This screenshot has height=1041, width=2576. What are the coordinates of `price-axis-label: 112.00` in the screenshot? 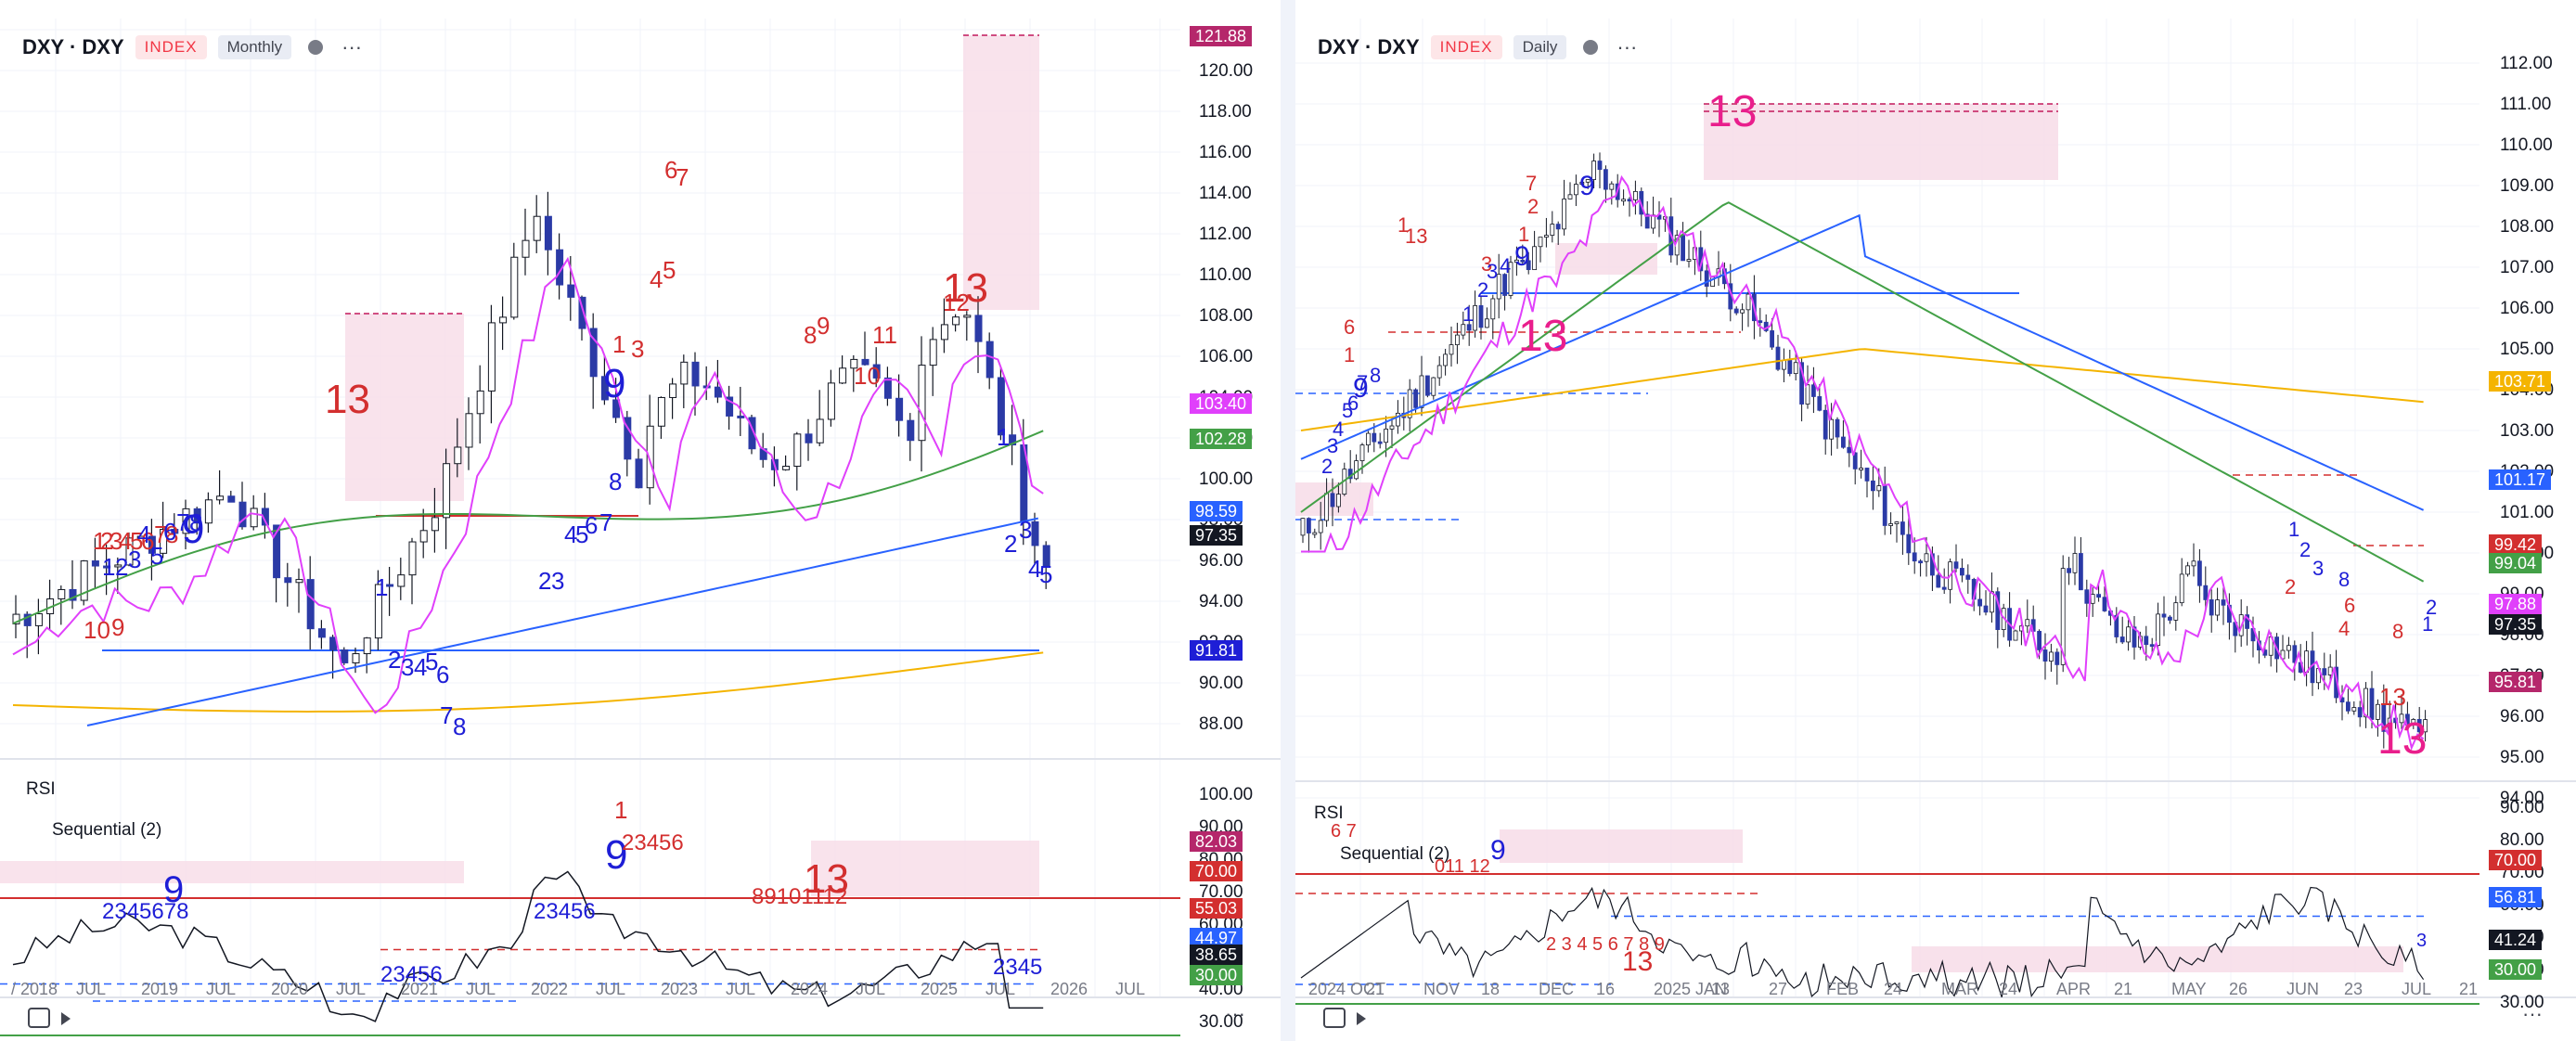 It's located at (1225, 234).